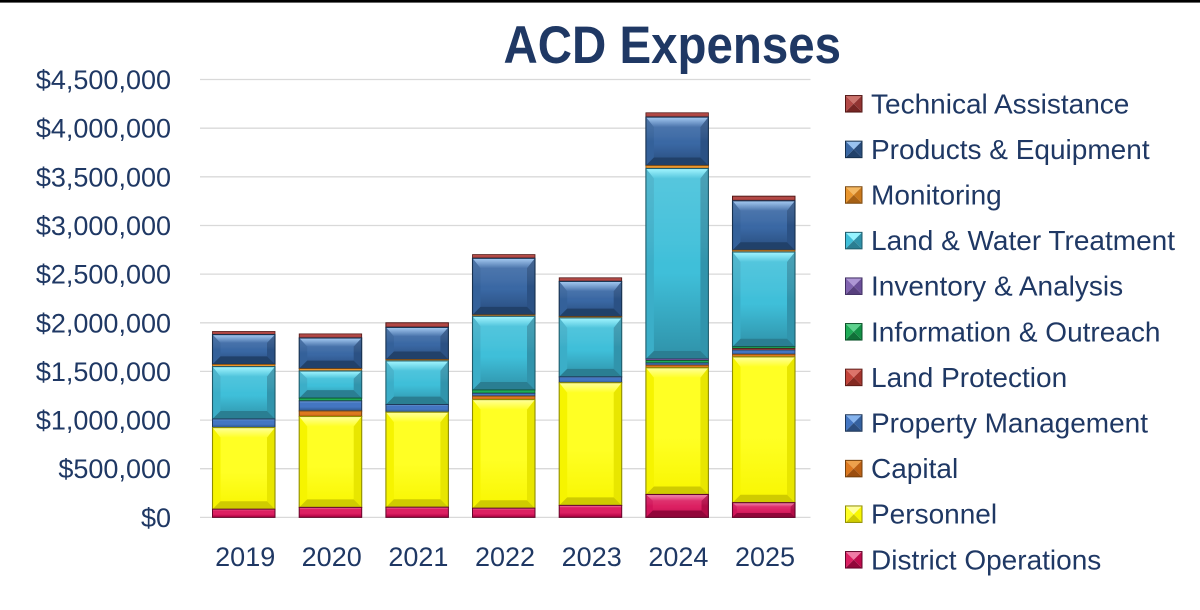 This screenshot has width=1200, height=610. What do you see at coordinates (997, 286) in the screenshot?
I see `svg-text: Inventory & Analysis` at bounding box center [997, 286].